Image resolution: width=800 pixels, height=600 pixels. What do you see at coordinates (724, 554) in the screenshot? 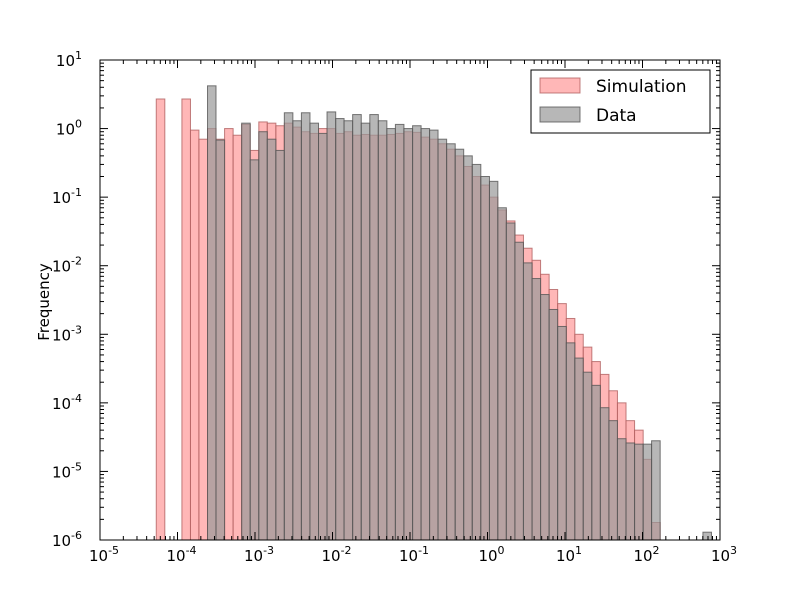
I see `x-tick-label: 10³` at bounding box center [724, 554].